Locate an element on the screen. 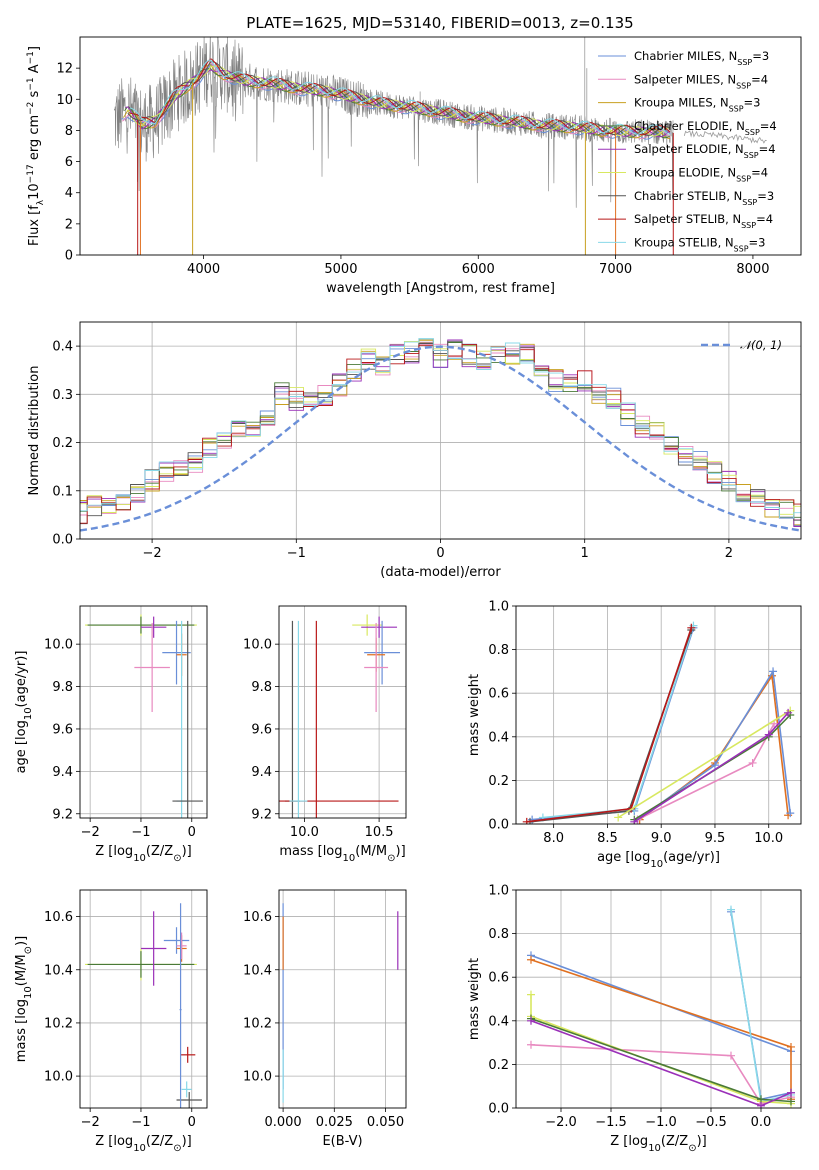  legend-label: Kroupa ELODIE, NSSP=4 is located at coordinates (701, 175).